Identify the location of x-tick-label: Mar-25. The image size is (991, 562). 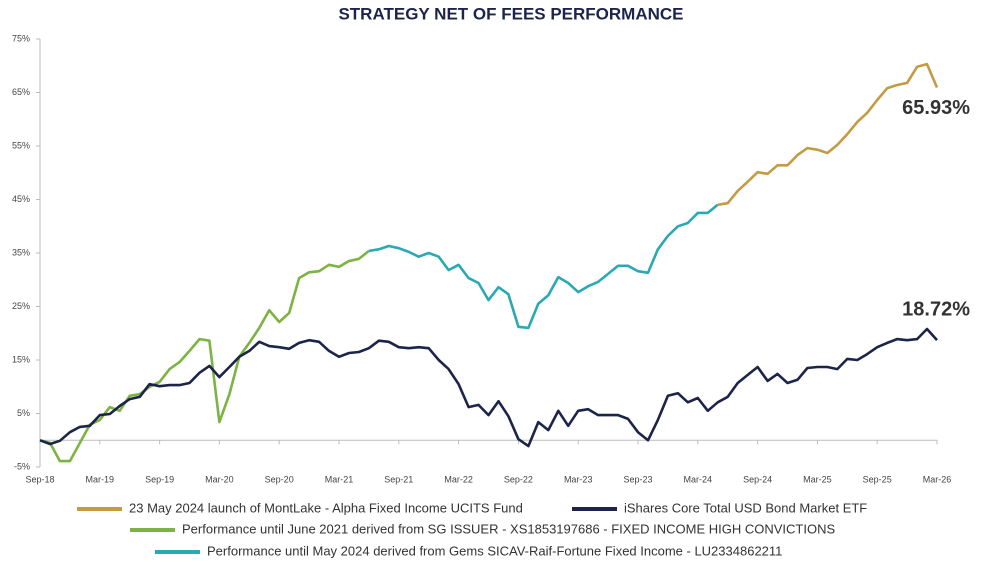
(817, 479).